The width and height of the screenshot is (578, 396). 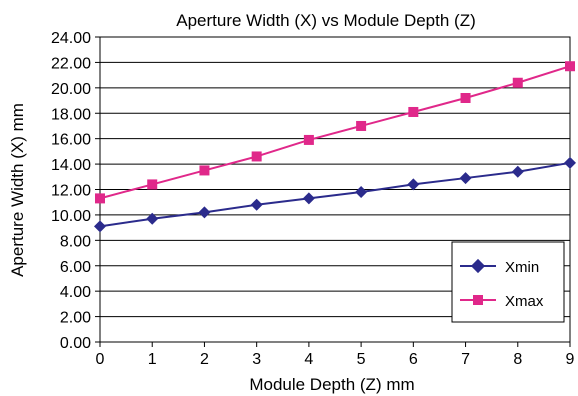 What do you see at coordinates (71, 63) in the screenshot?
I see `y-tick-label: 22.00` at bounding box center [71, 63].